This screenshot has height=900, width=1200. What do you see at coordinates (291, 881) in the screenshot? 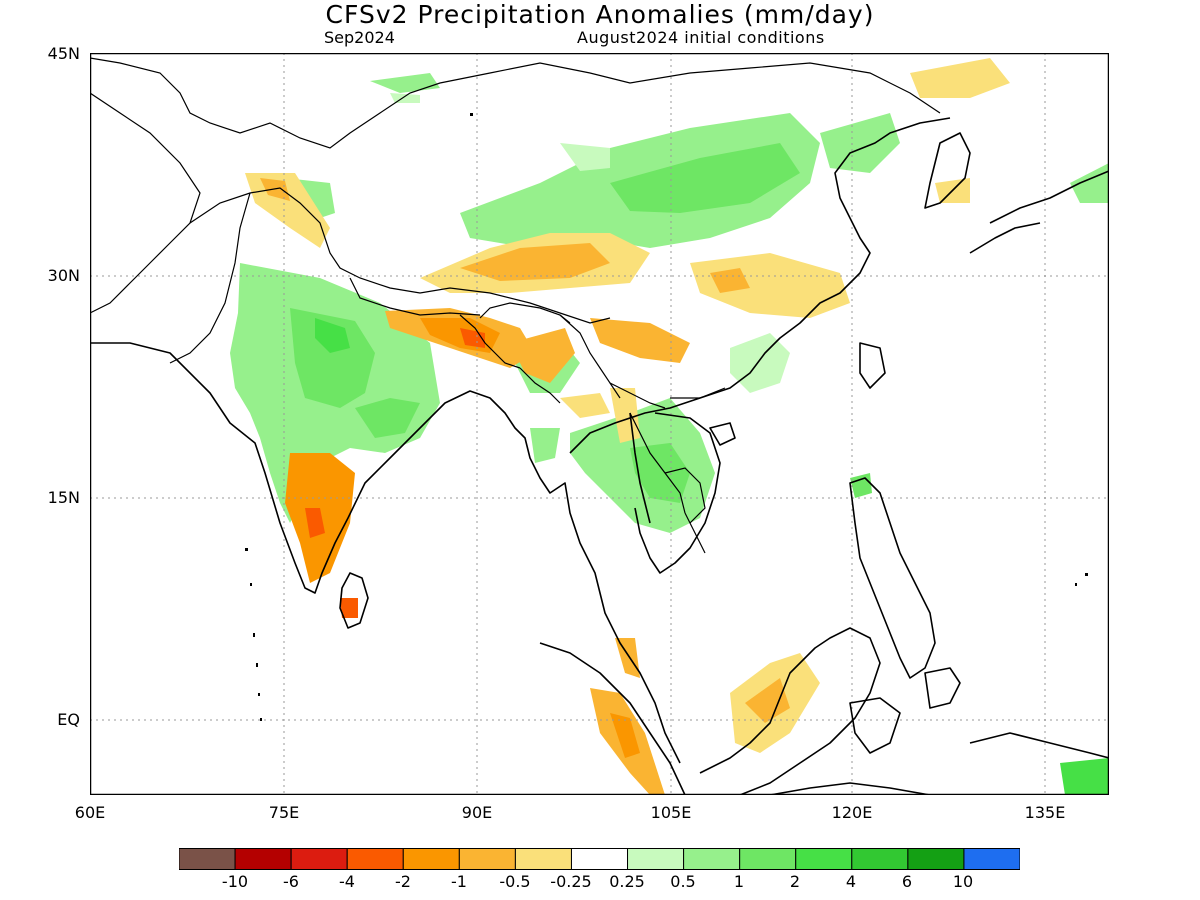
I see `colorbar-label: -6` at bounding box center [291, 881].